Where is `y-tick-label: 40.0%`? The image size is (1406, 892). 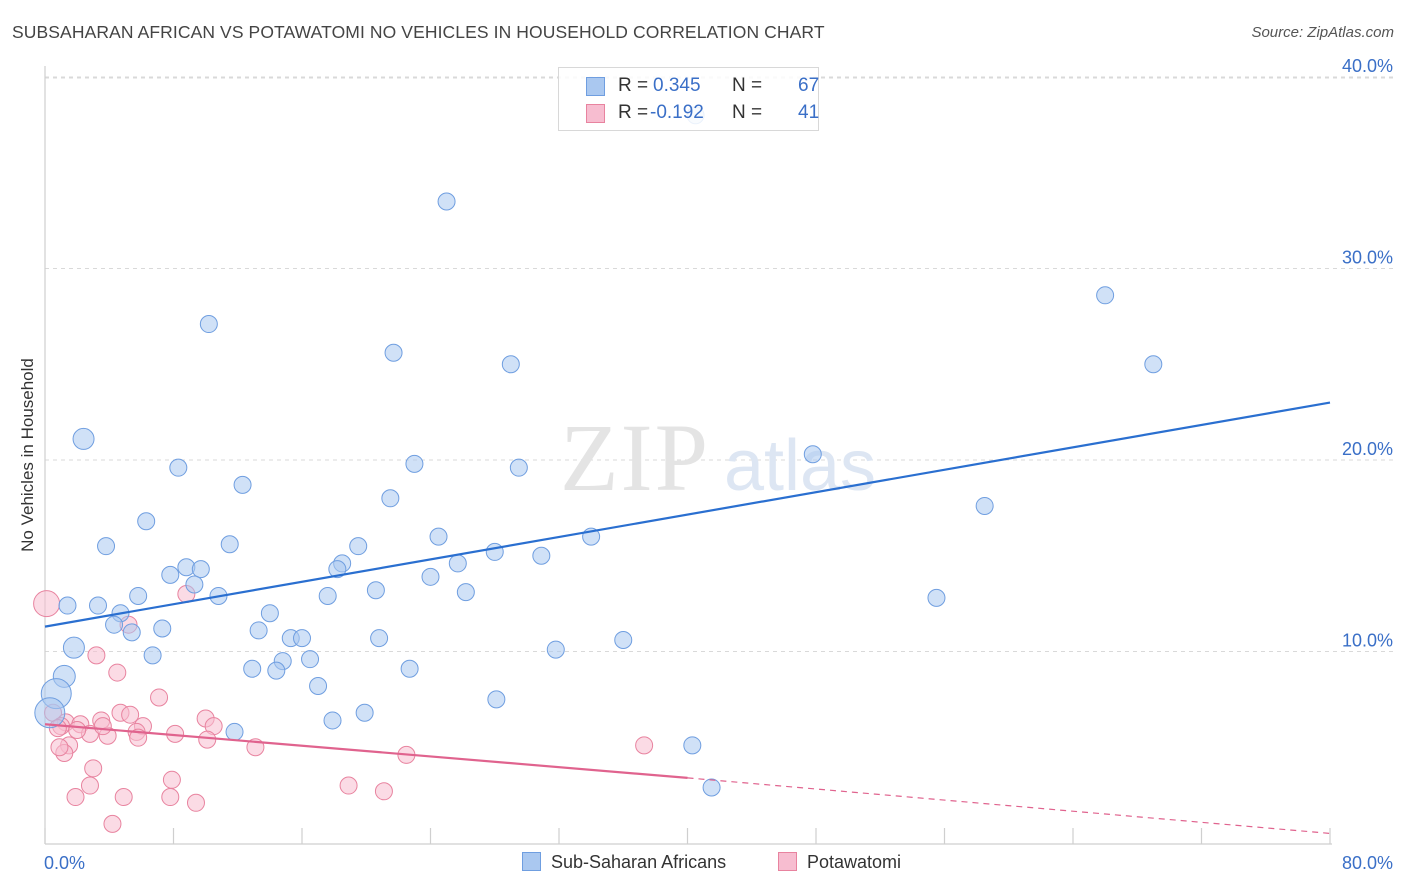
y-tick-label: 40.0% is located at coordinates (1367, 66).